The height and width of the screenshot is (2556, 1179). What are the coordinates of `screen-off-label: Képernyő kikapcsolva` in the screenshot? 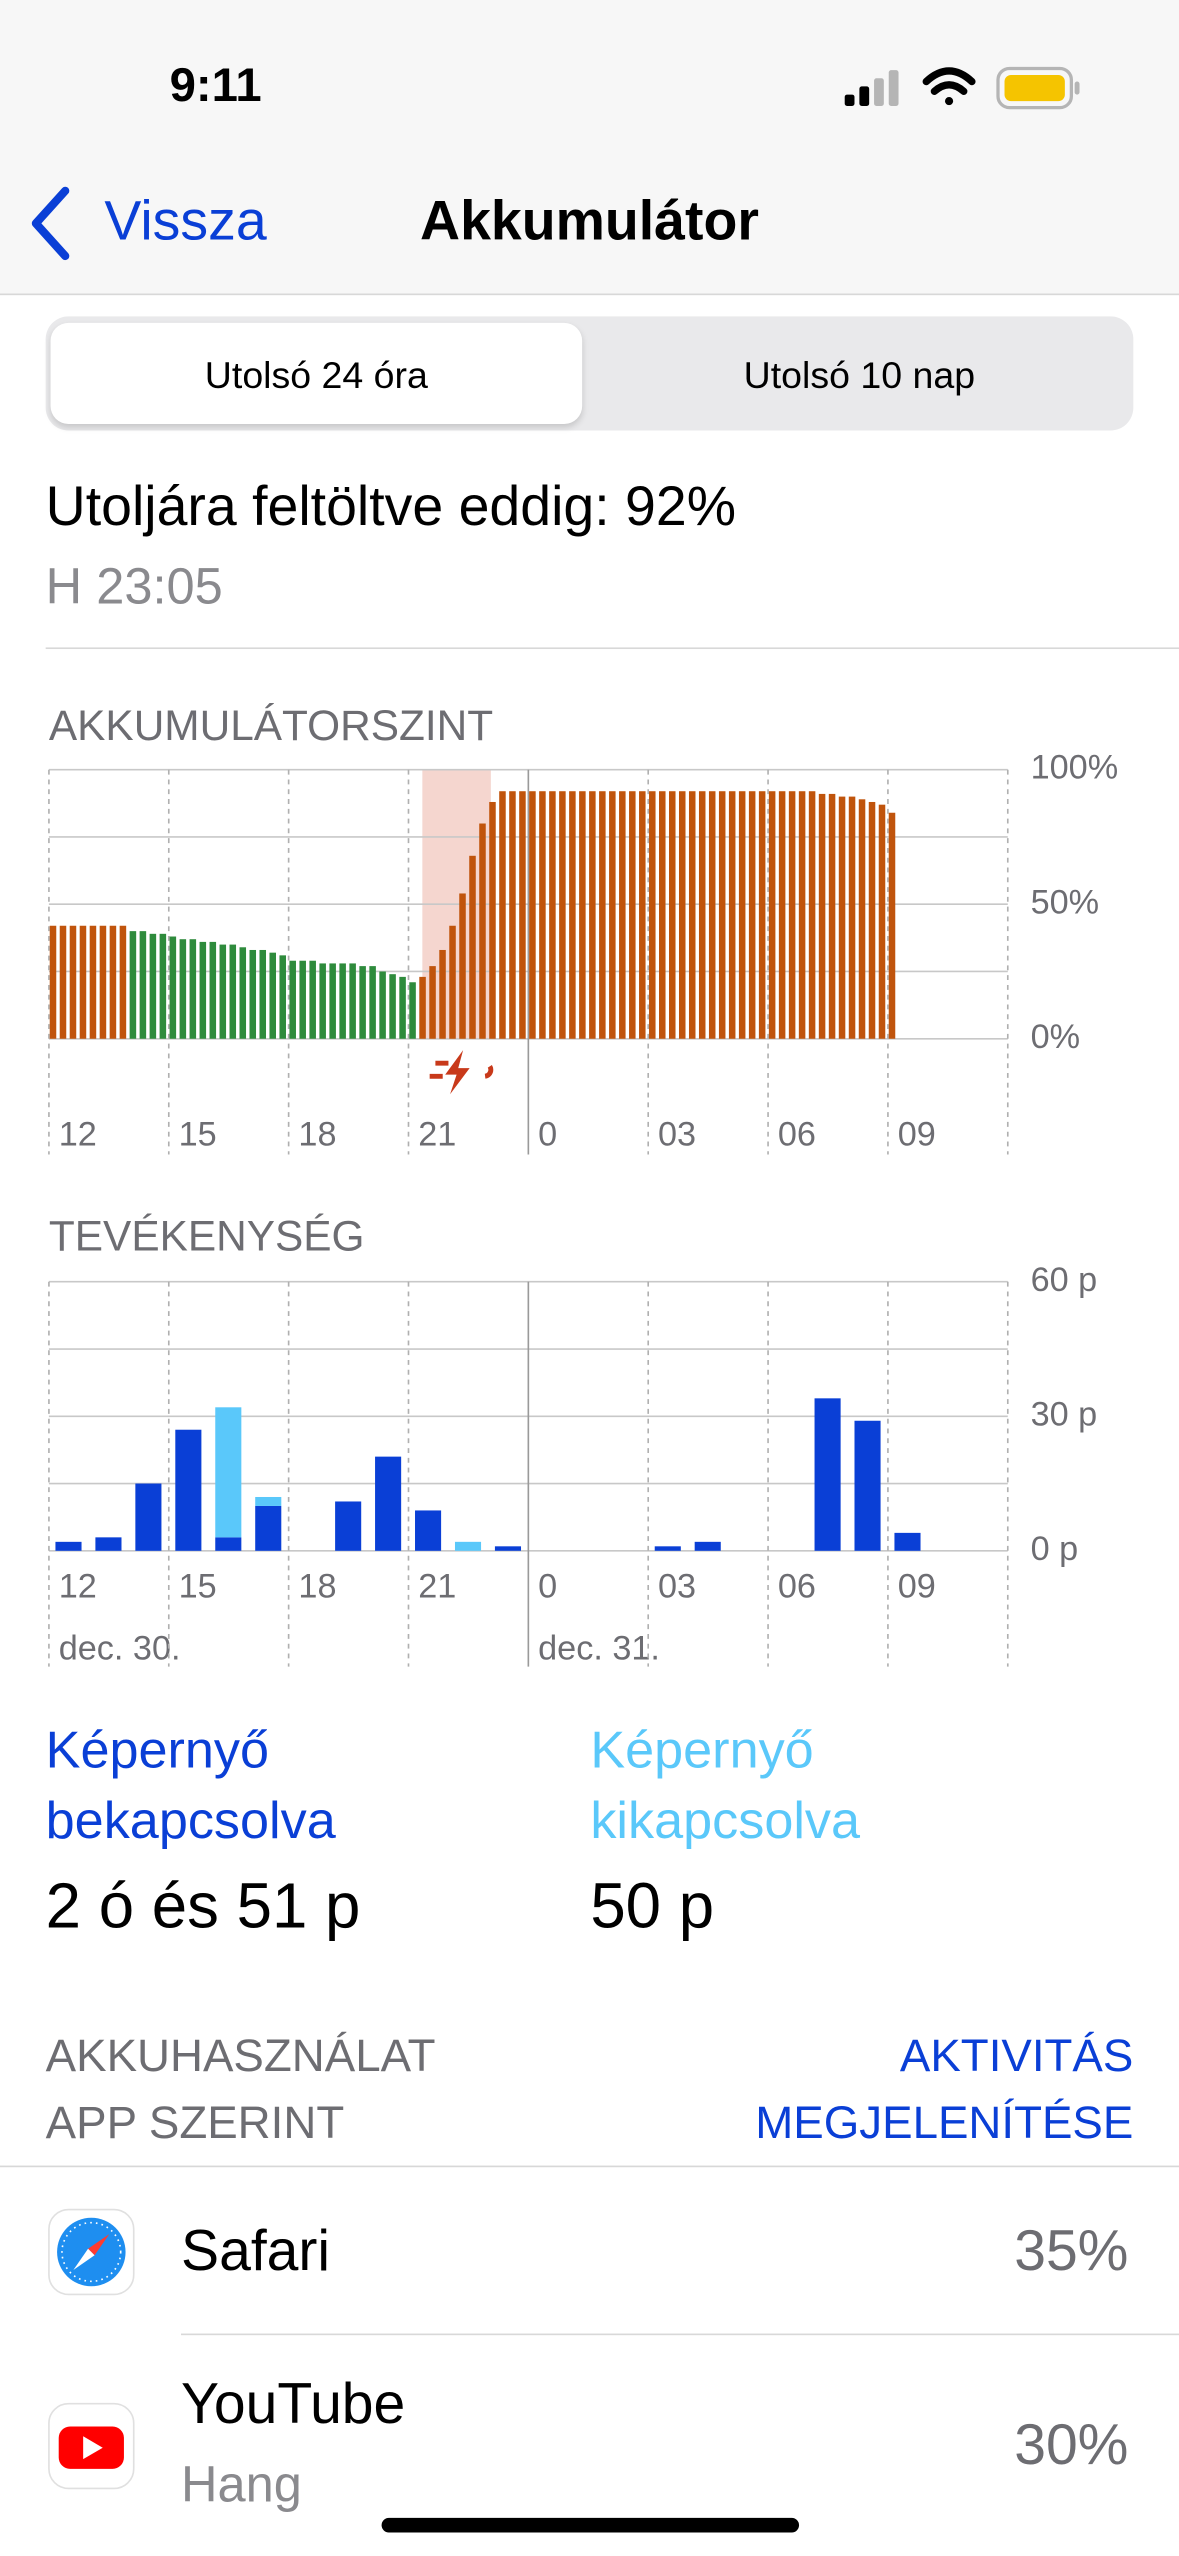 It's located at (725, 1785).